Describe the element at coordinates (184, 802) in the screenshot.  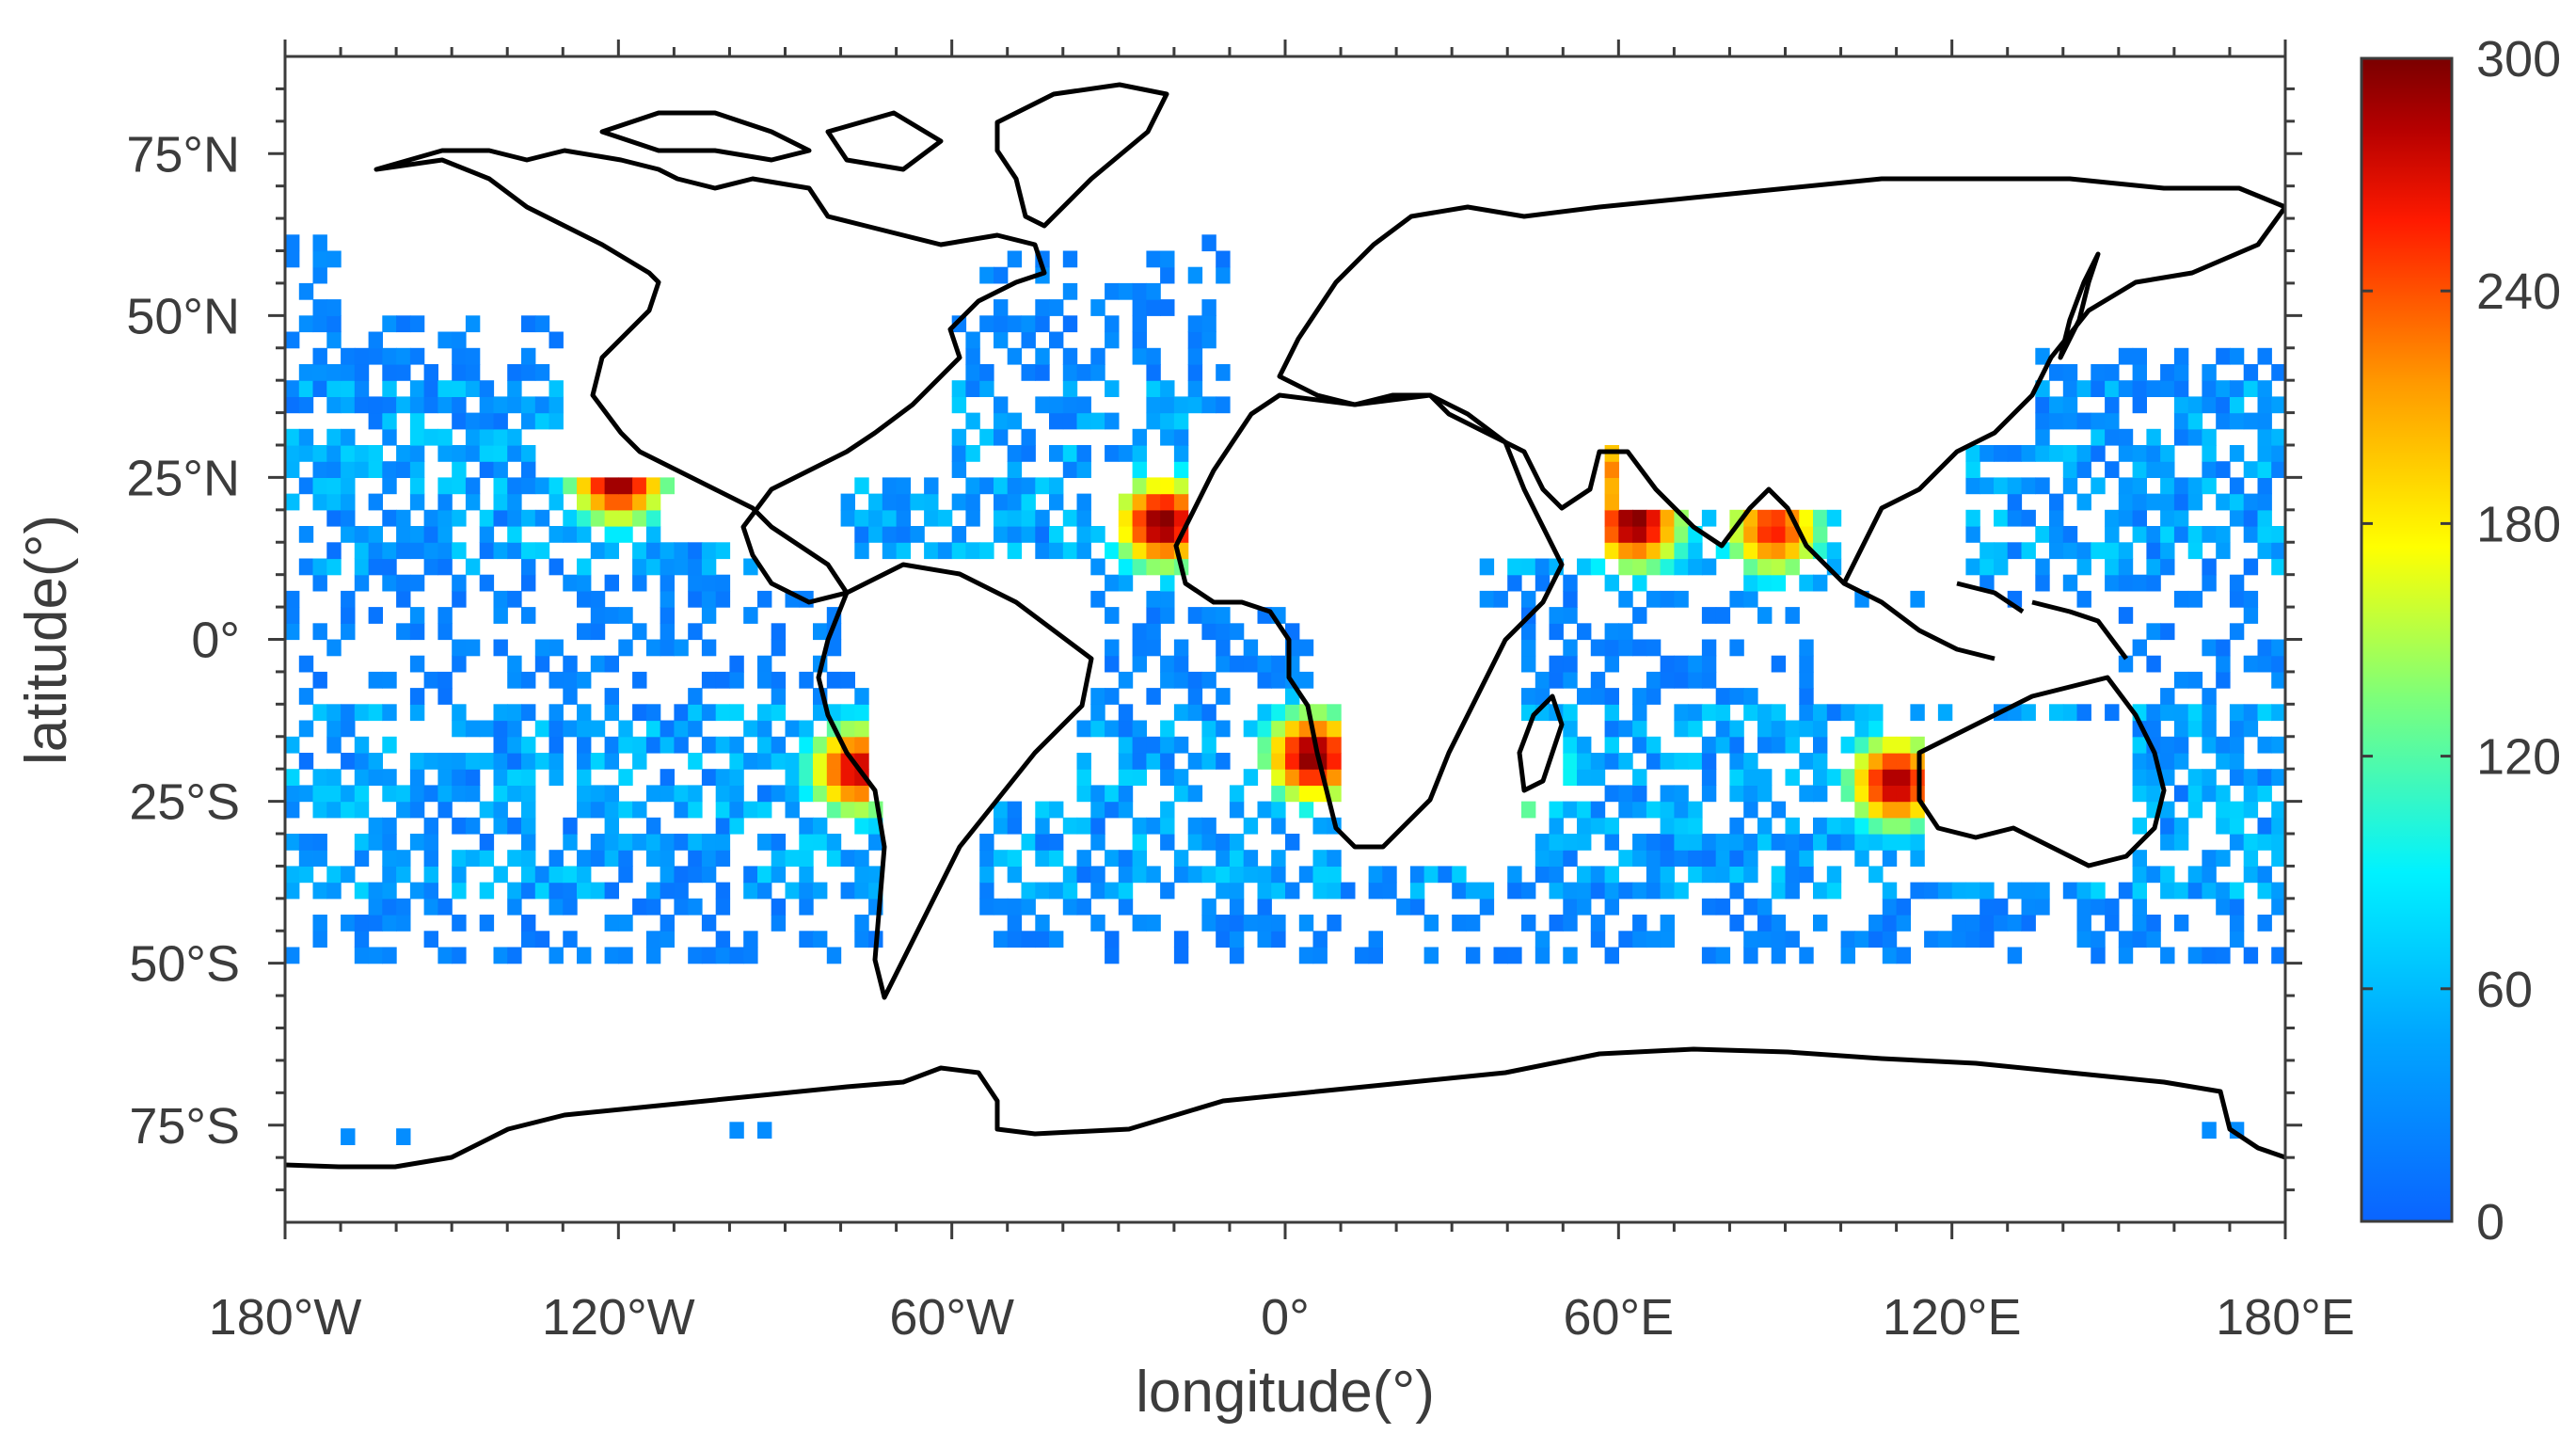
I see `lat-tick-label: 25°S` at that location.